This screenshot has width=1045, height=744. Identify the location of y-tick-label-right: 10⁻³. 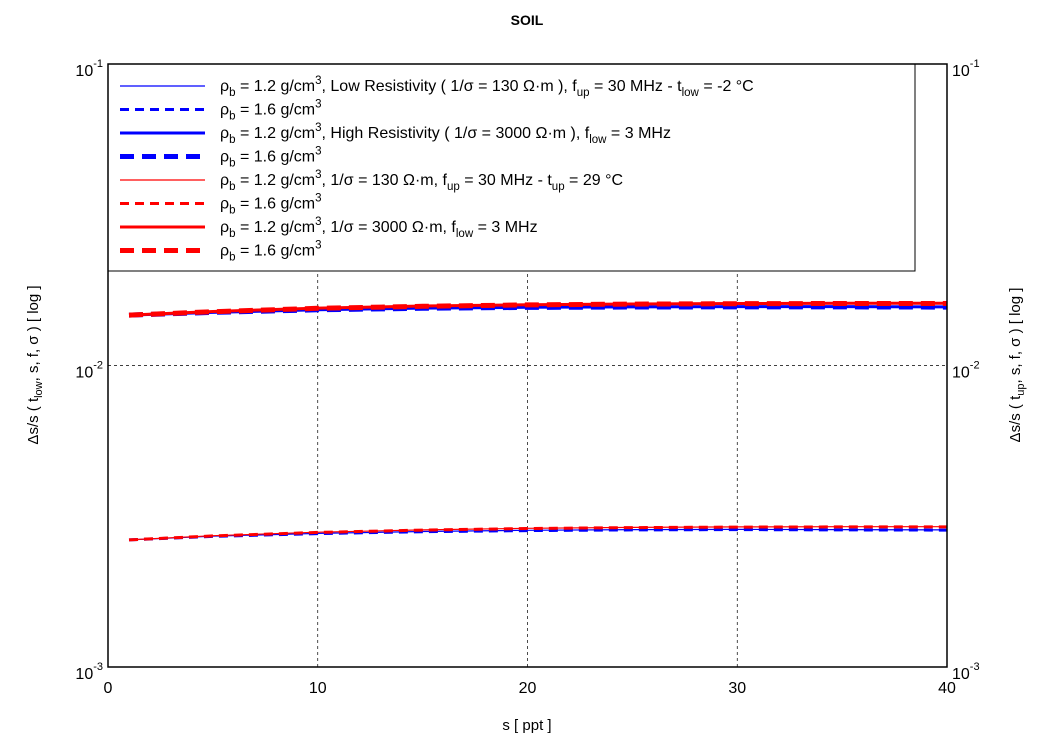
(966, 672).